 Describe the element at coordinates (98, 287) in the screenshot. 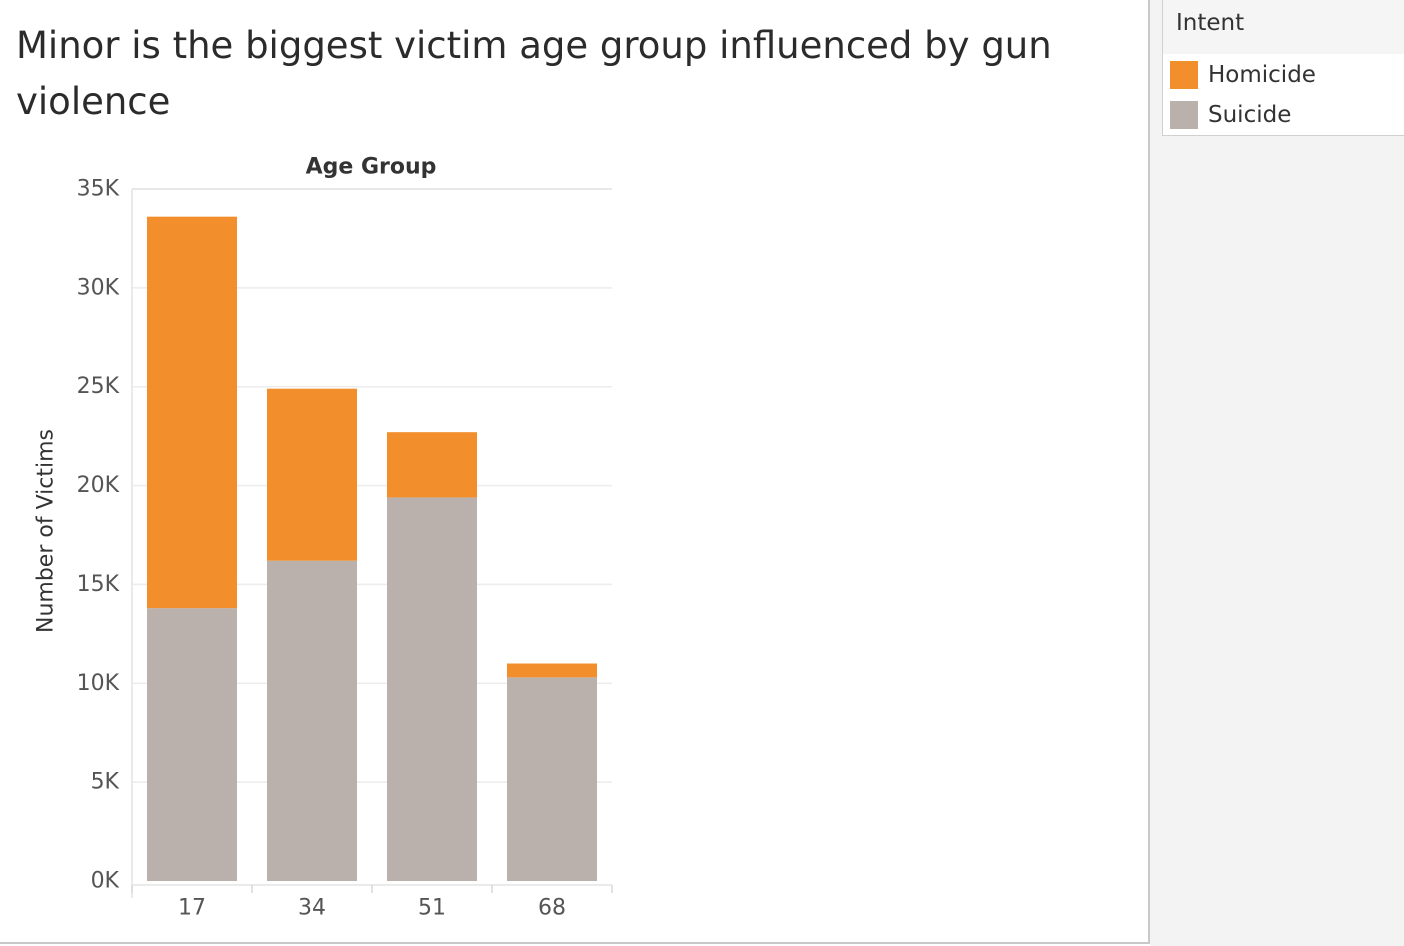

I see `y-tick-label: 30K` at that location.